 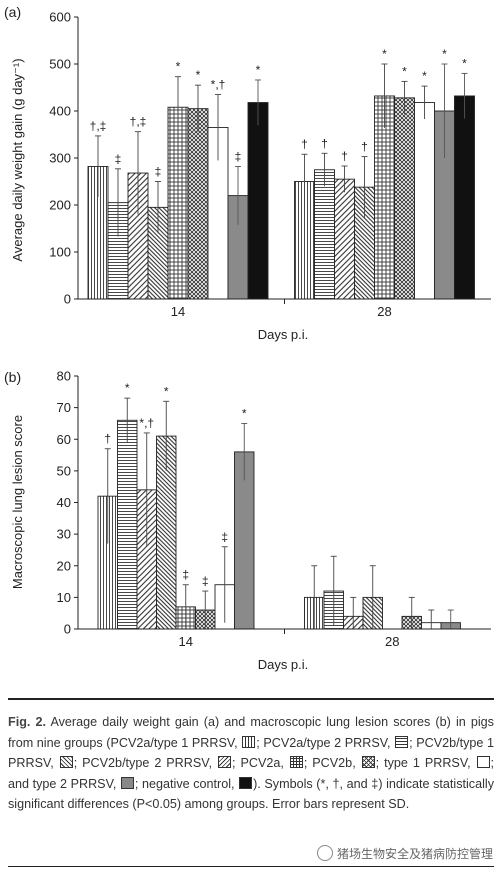 I want to click on panel-label-a: (a), so click(x=12, y=12).